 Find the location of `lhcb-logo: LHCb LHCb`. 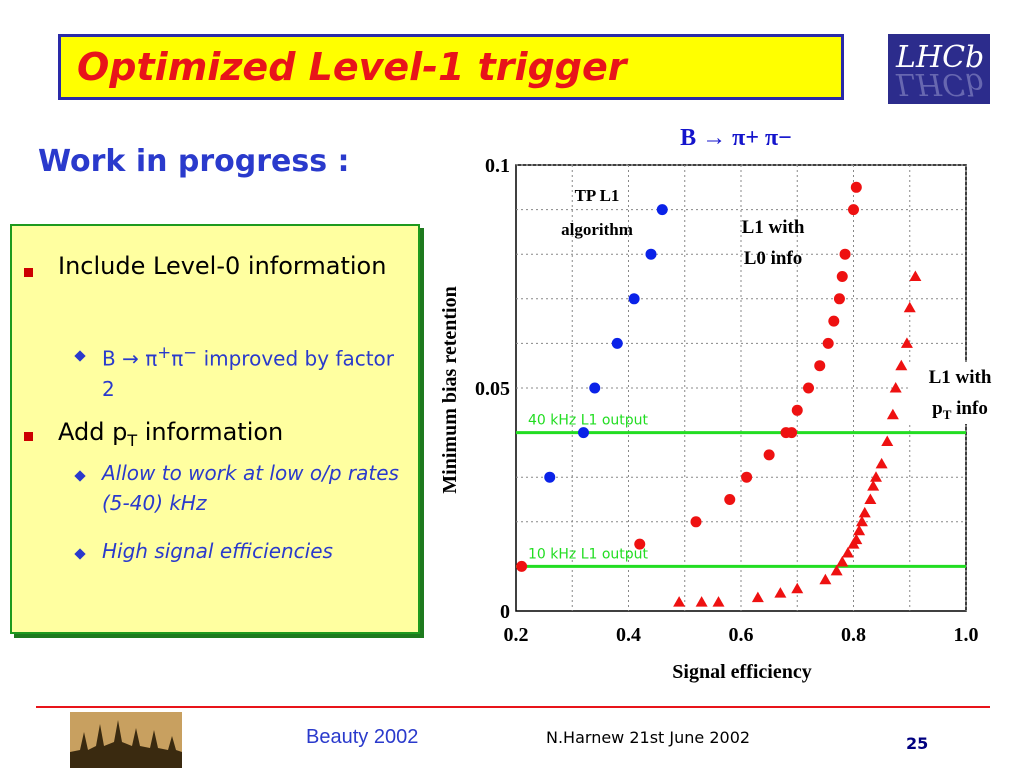

lhcb-logo: LHCb LHCb is located at coordinates (939, 69).